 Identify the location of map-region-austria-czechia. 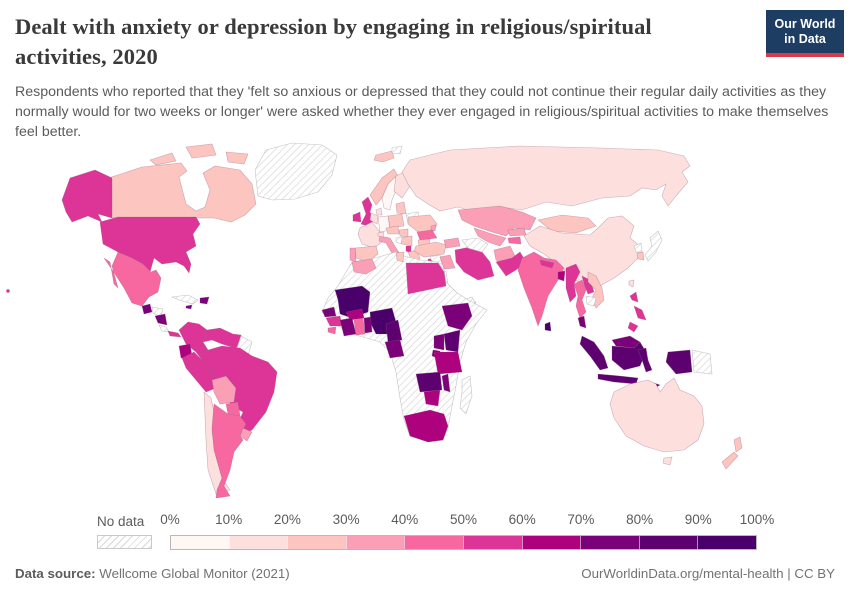
(392, 230).